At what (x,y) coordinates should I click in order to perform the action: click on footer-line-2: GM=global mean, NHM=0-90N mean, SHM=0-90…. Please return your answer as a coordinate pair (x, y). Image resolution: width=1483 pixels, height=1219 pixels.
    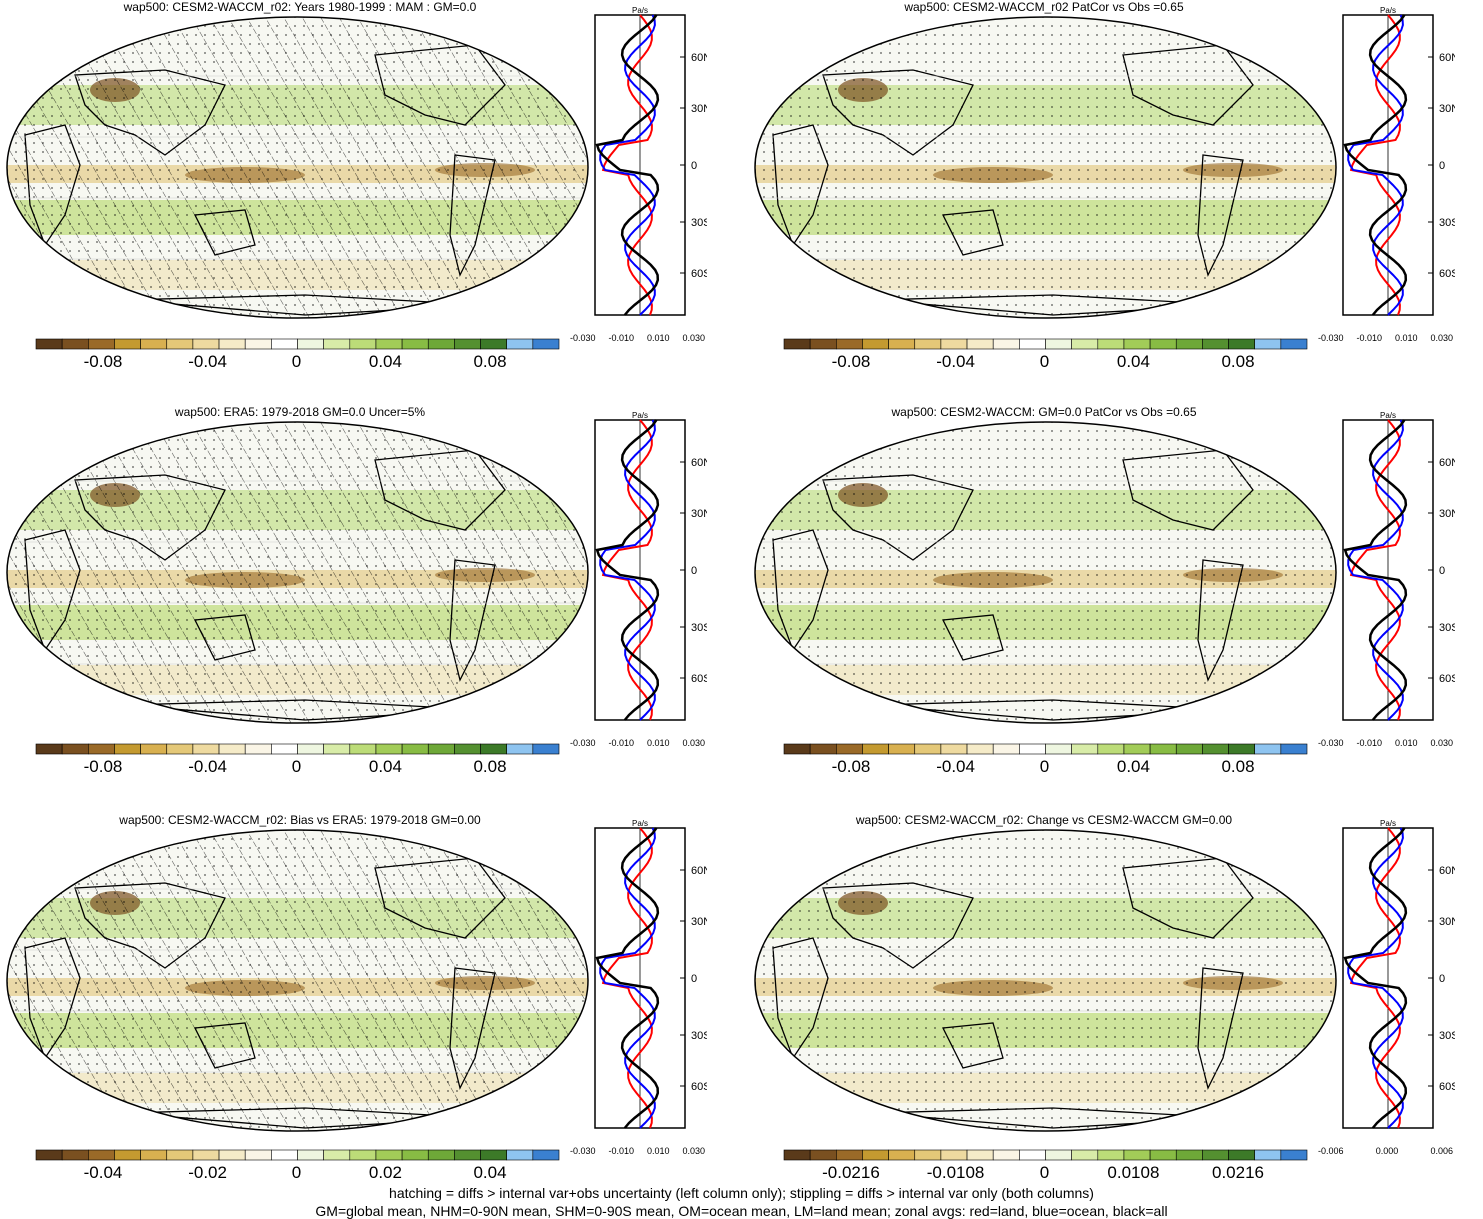
    Looking at the image, I should click on (741, 1211).